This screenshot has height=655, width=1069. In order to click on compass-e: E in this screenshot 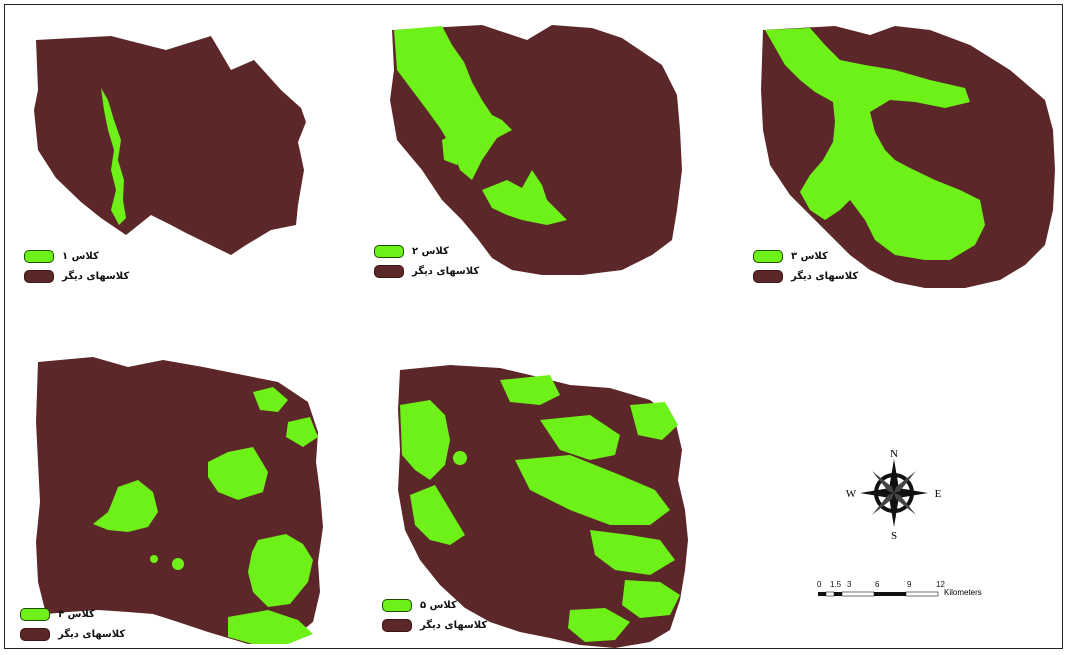, I will do `click(938, 494)`.